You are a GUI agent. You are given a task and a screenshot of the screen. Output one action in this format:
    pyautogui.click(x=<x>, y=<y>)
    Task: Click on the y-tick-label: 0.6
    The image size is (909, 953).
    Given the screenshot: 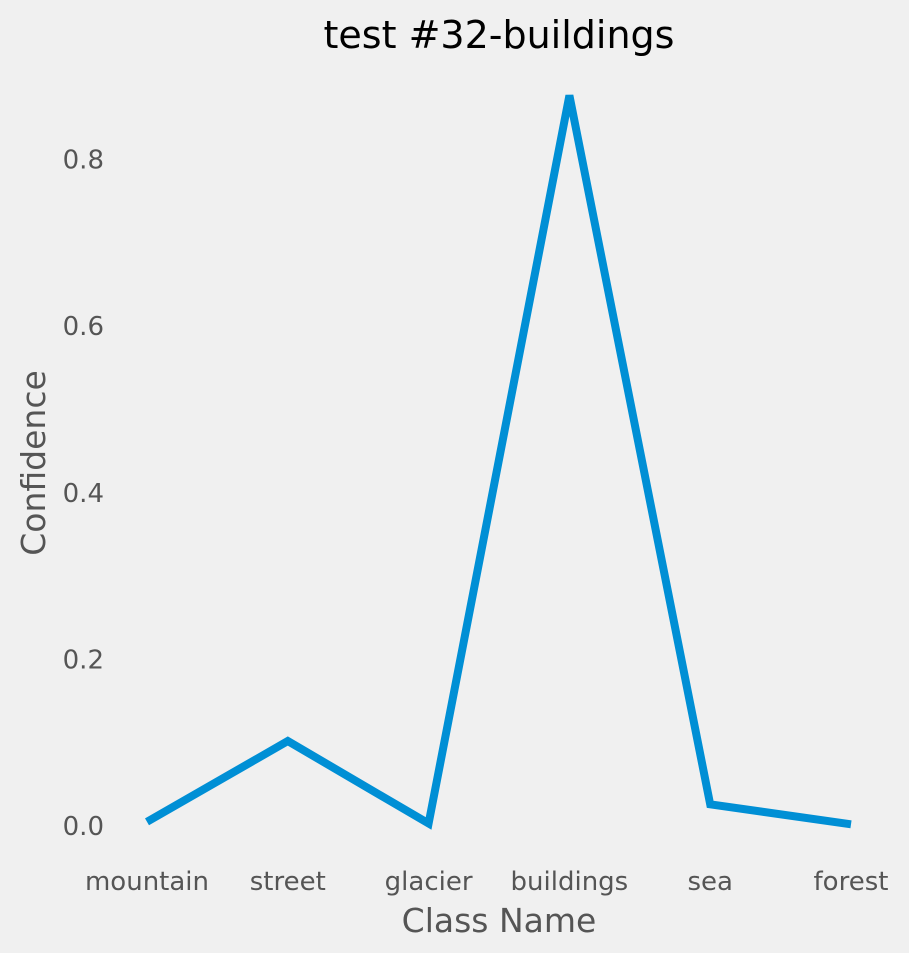 What is the action you would take?
    pyautogui.click(x=83, y=327)
    